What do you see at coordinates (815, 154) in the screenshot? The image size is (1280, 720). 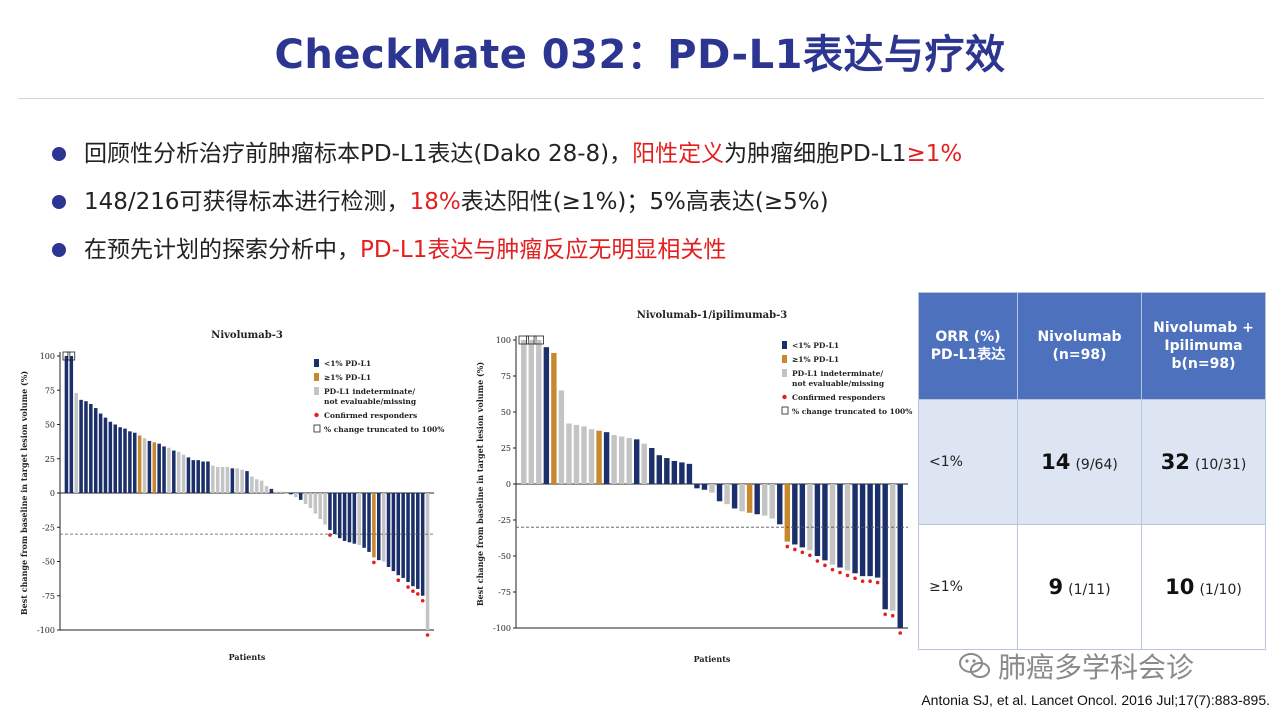 I see `bullet-text: 为肿瘤细胞PD-L1` at bounding box center [815, 154].